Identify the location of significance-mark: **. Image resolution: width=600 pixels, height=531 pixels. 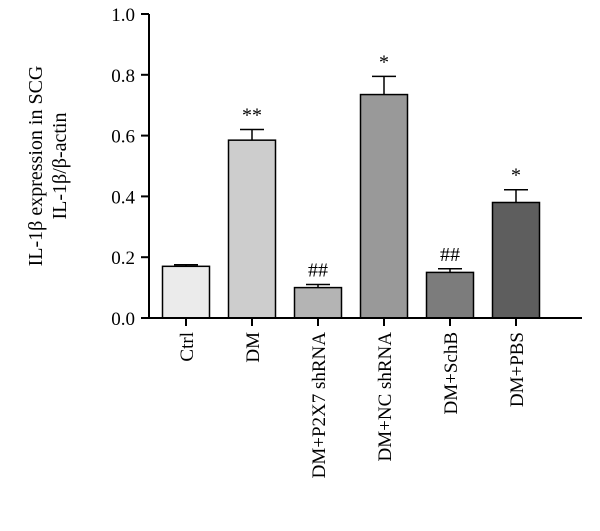
(252, 116).